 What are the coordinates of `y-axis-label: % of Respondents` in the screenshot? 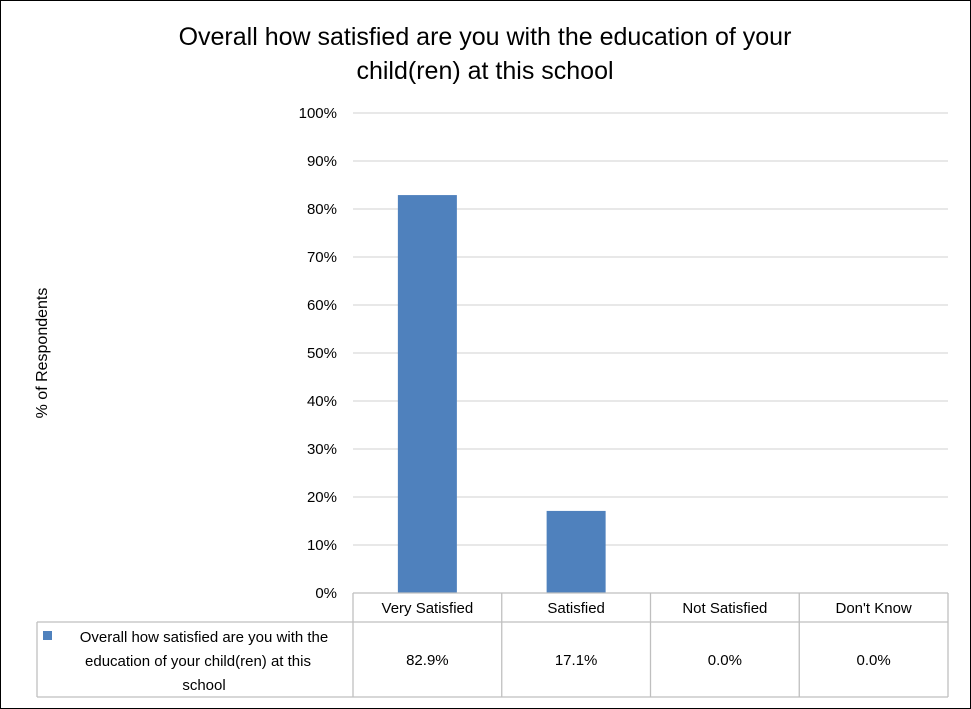 It's located at (42, 353).